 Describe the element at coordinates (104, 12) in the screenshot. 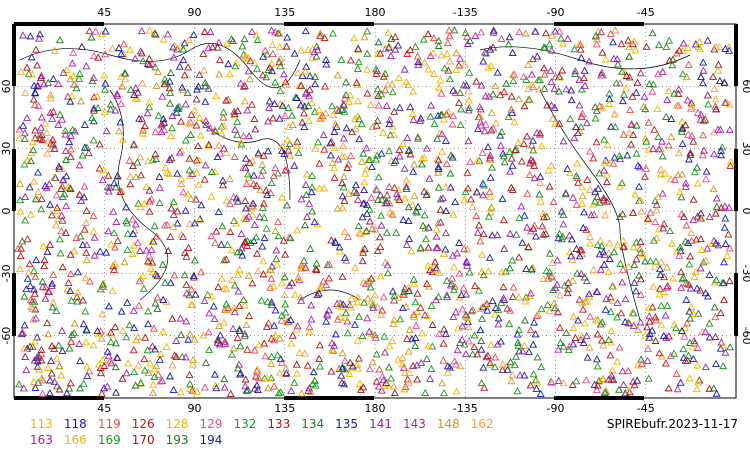

I see `top-lon-label: 45` at that location.